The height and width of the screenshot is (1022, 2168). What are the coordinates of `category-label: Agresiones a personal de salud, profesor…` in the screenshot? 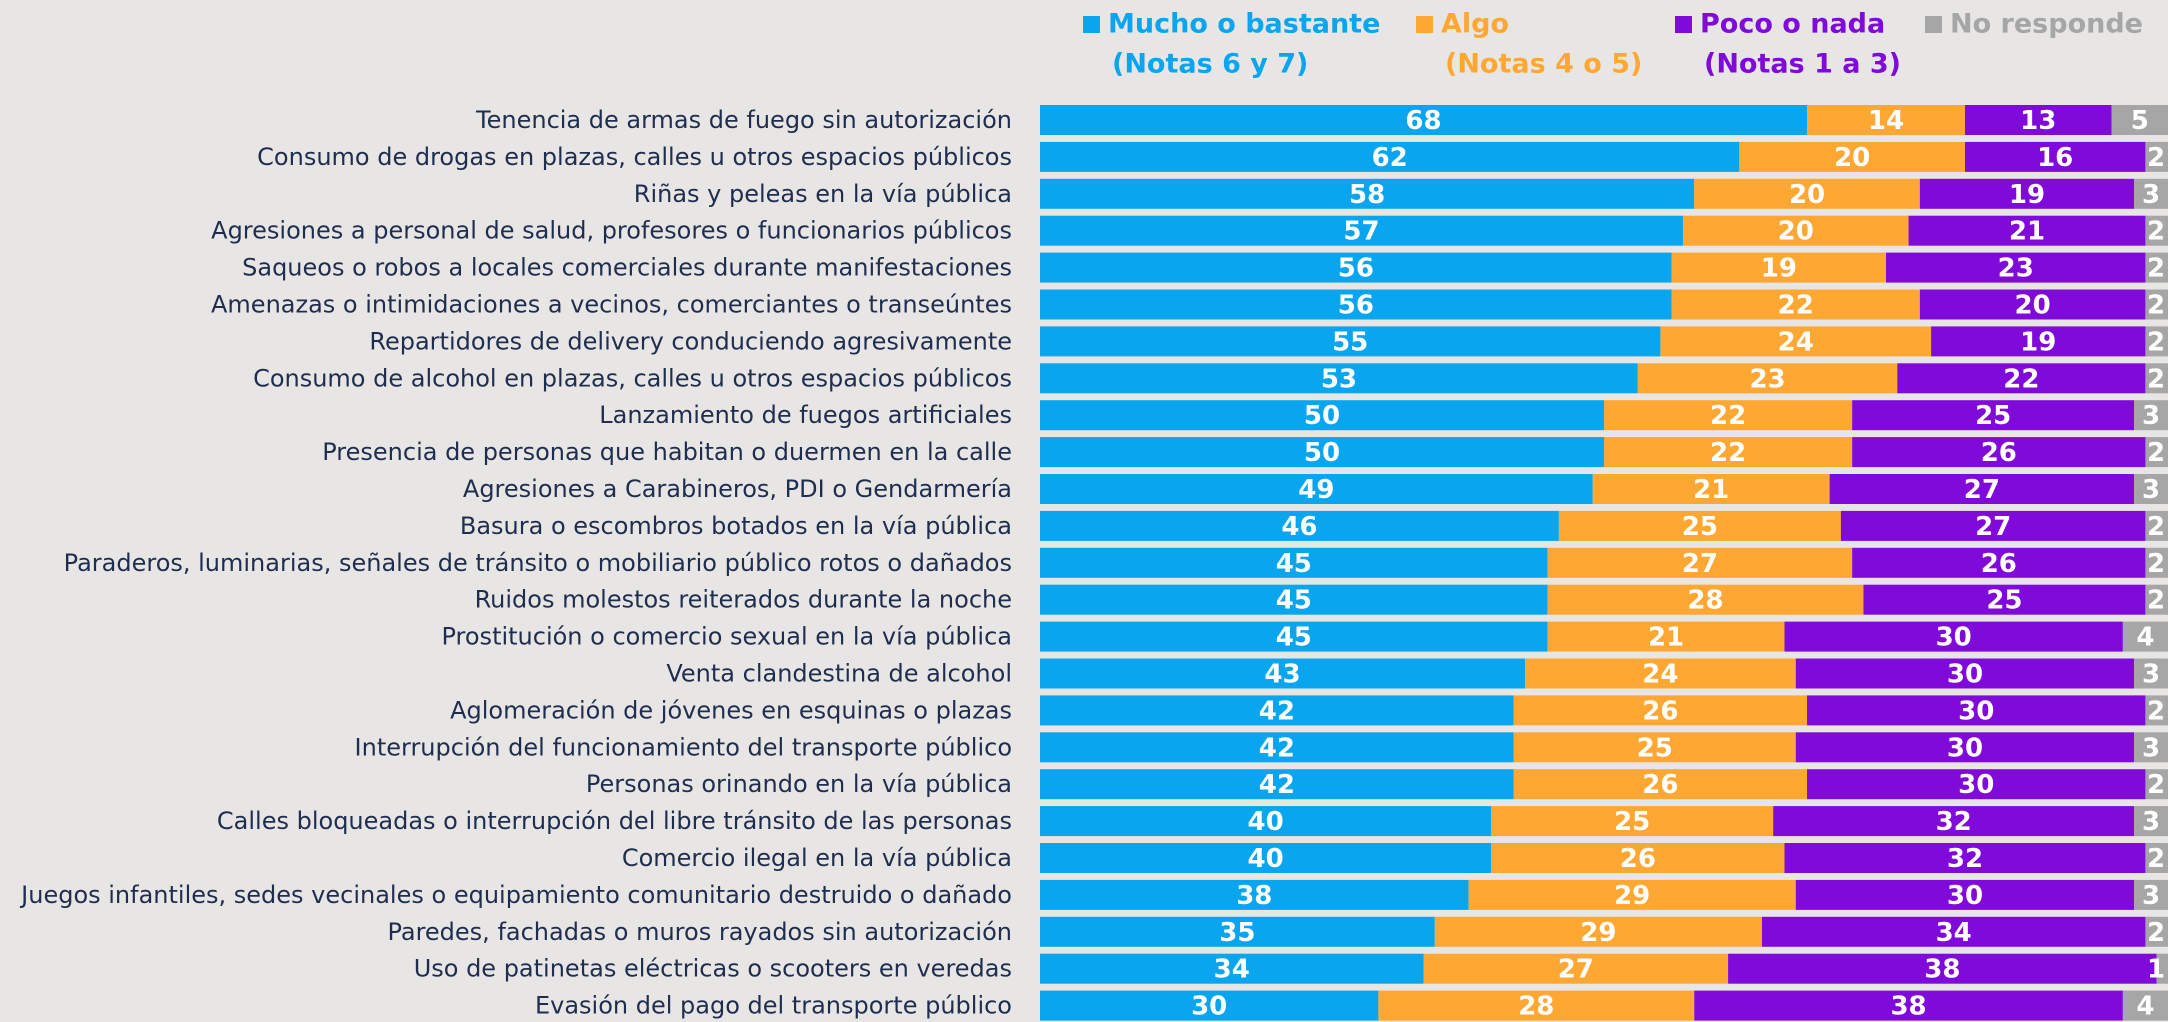 It's located at (611, 231).